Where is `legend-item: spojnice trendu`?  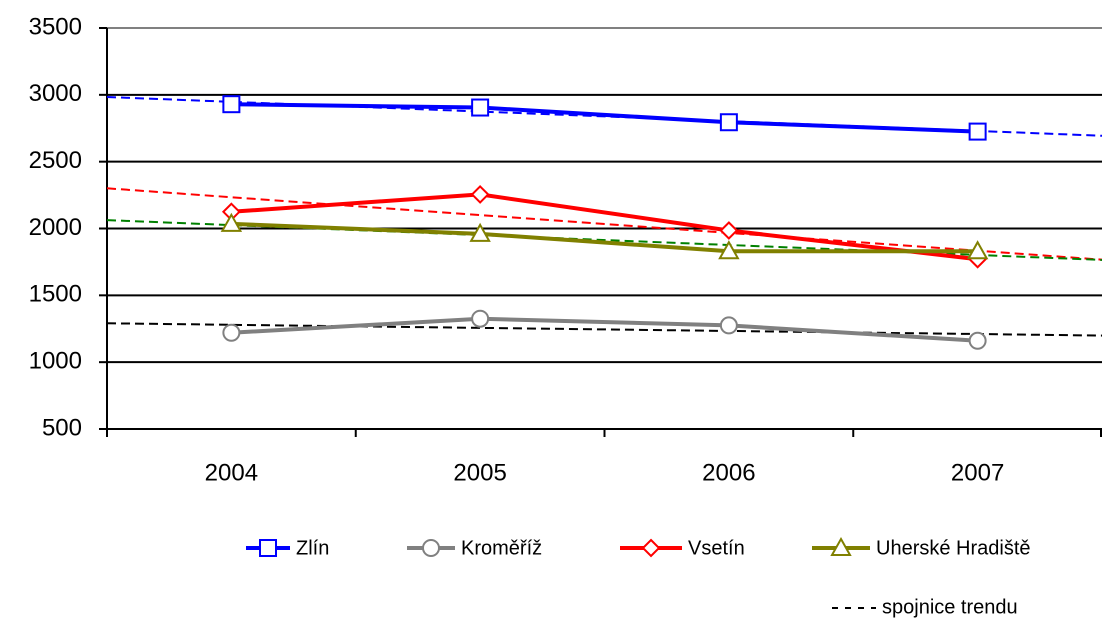 legend-item: spojnice trendu is located at coordinates (925, 607).